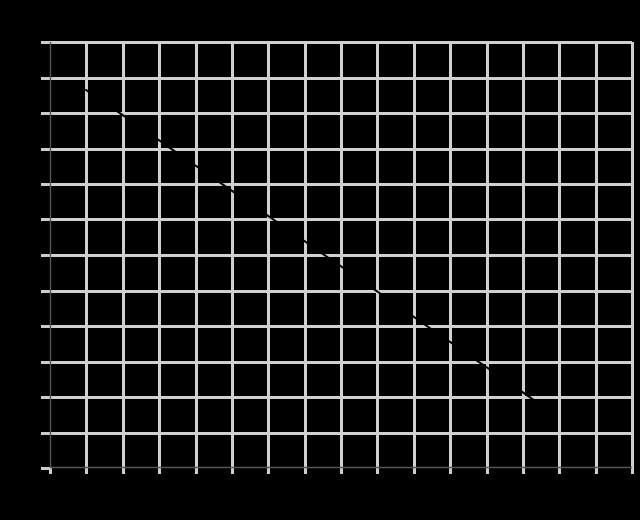  I want to click on x-axis-ticks, so click(341, 471).